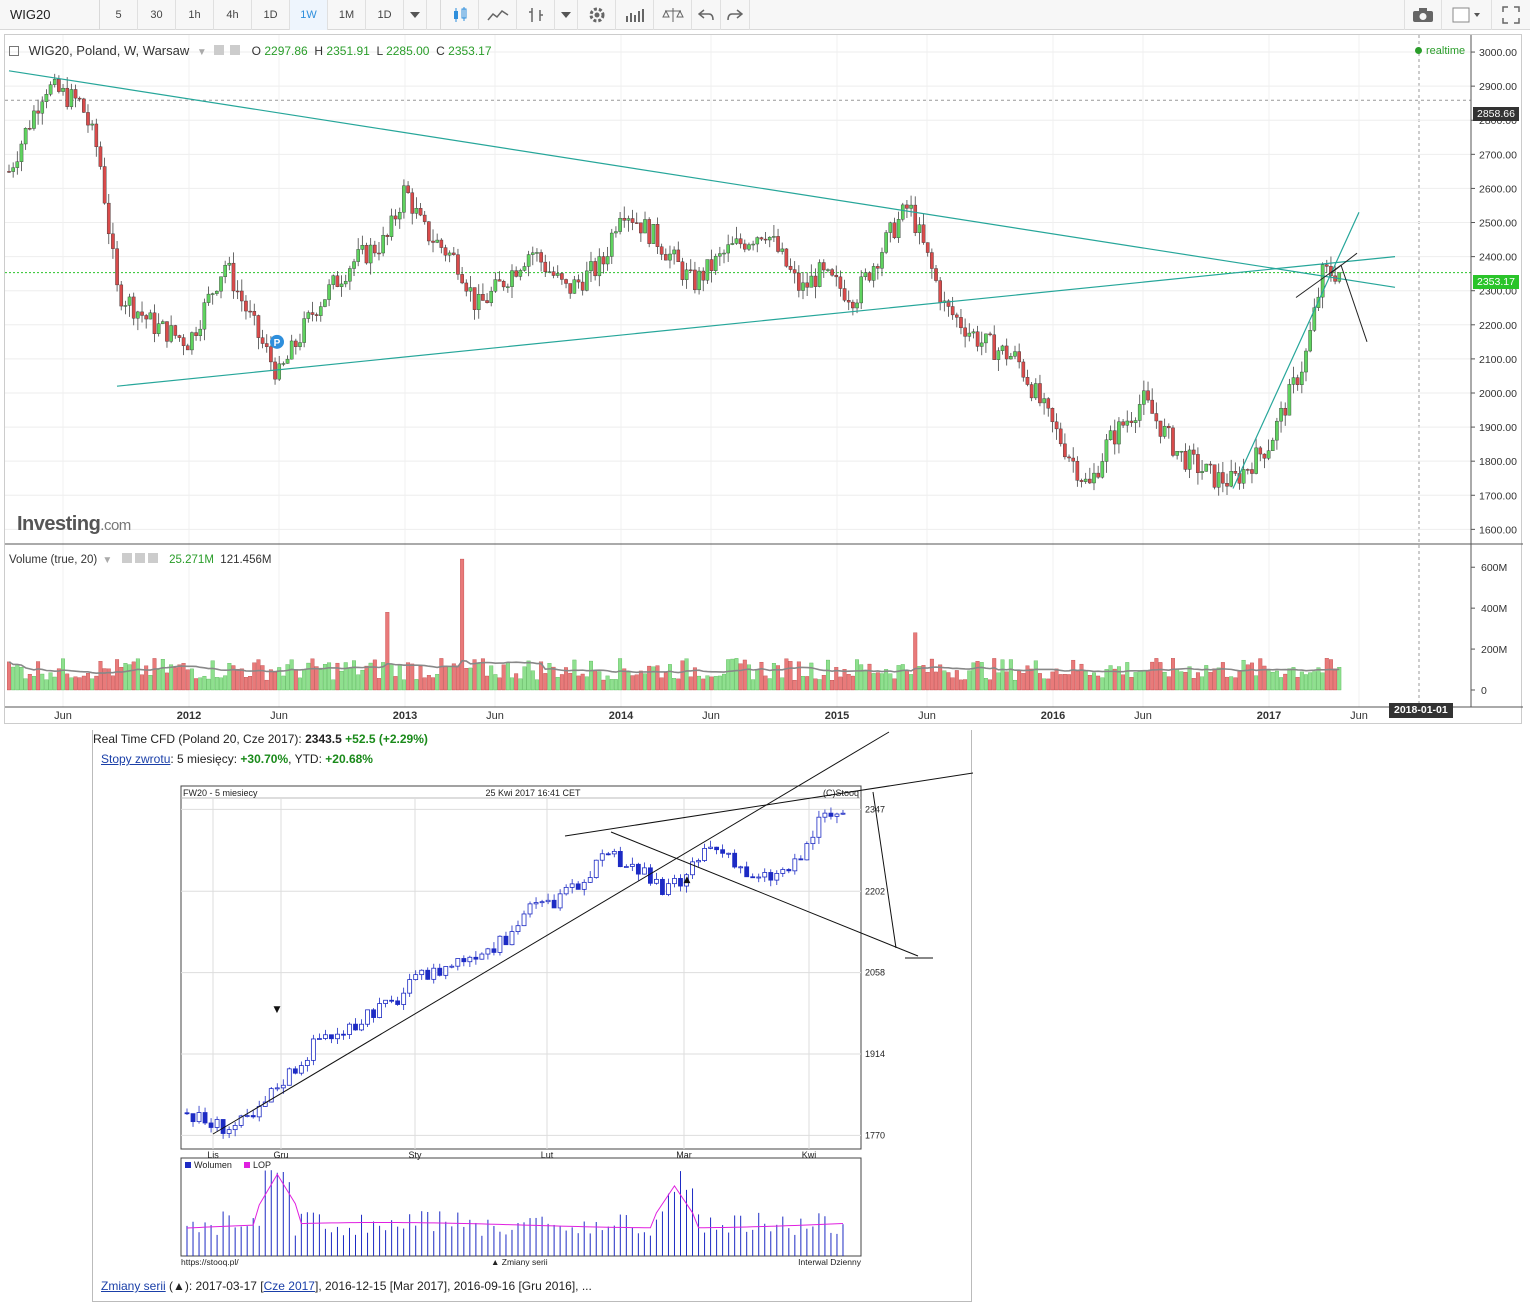 This screenshot has width=1530, height=1314. What do you see at coordinates (597, 15) in the screenshot?
I see `gear-icon` at bounding box center [597, 15].